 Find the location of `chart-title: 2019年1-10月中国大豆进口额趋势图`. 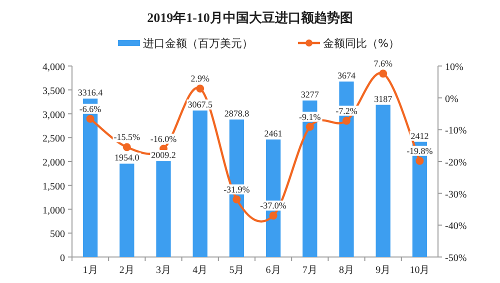

chart-title: 2019年1-10月中国大豆进口额趋势图 is located at coordinates (250, 17).